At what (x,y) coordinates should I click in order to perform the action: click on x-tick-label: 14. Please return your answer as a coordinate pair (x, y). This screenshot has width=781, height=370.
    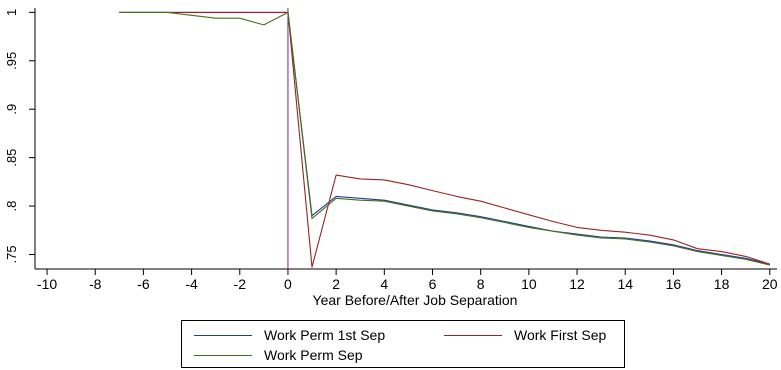
    Looking at the image, I should click on (625, 284).